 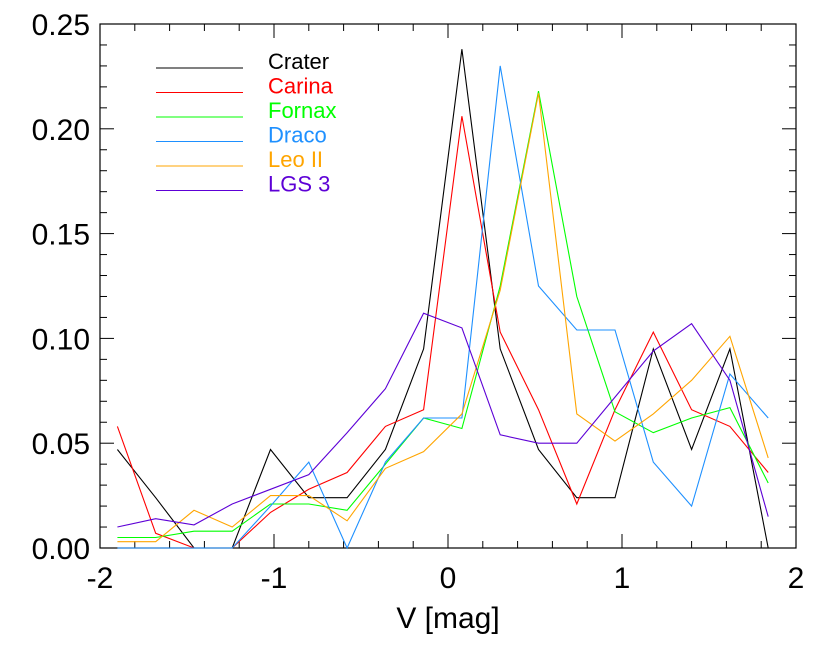 I want to click on legend-label-draco: Draco, so click(x=297, y=135).